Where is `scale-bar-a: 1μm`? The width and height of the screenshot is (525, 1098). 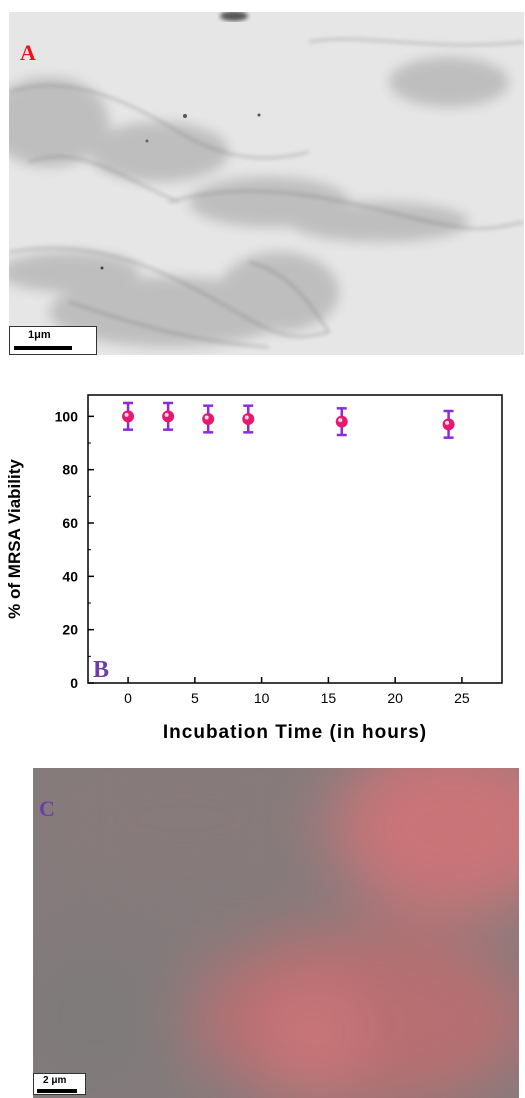 scale-bar-a: 1μm is located at coordinates (53, 340).